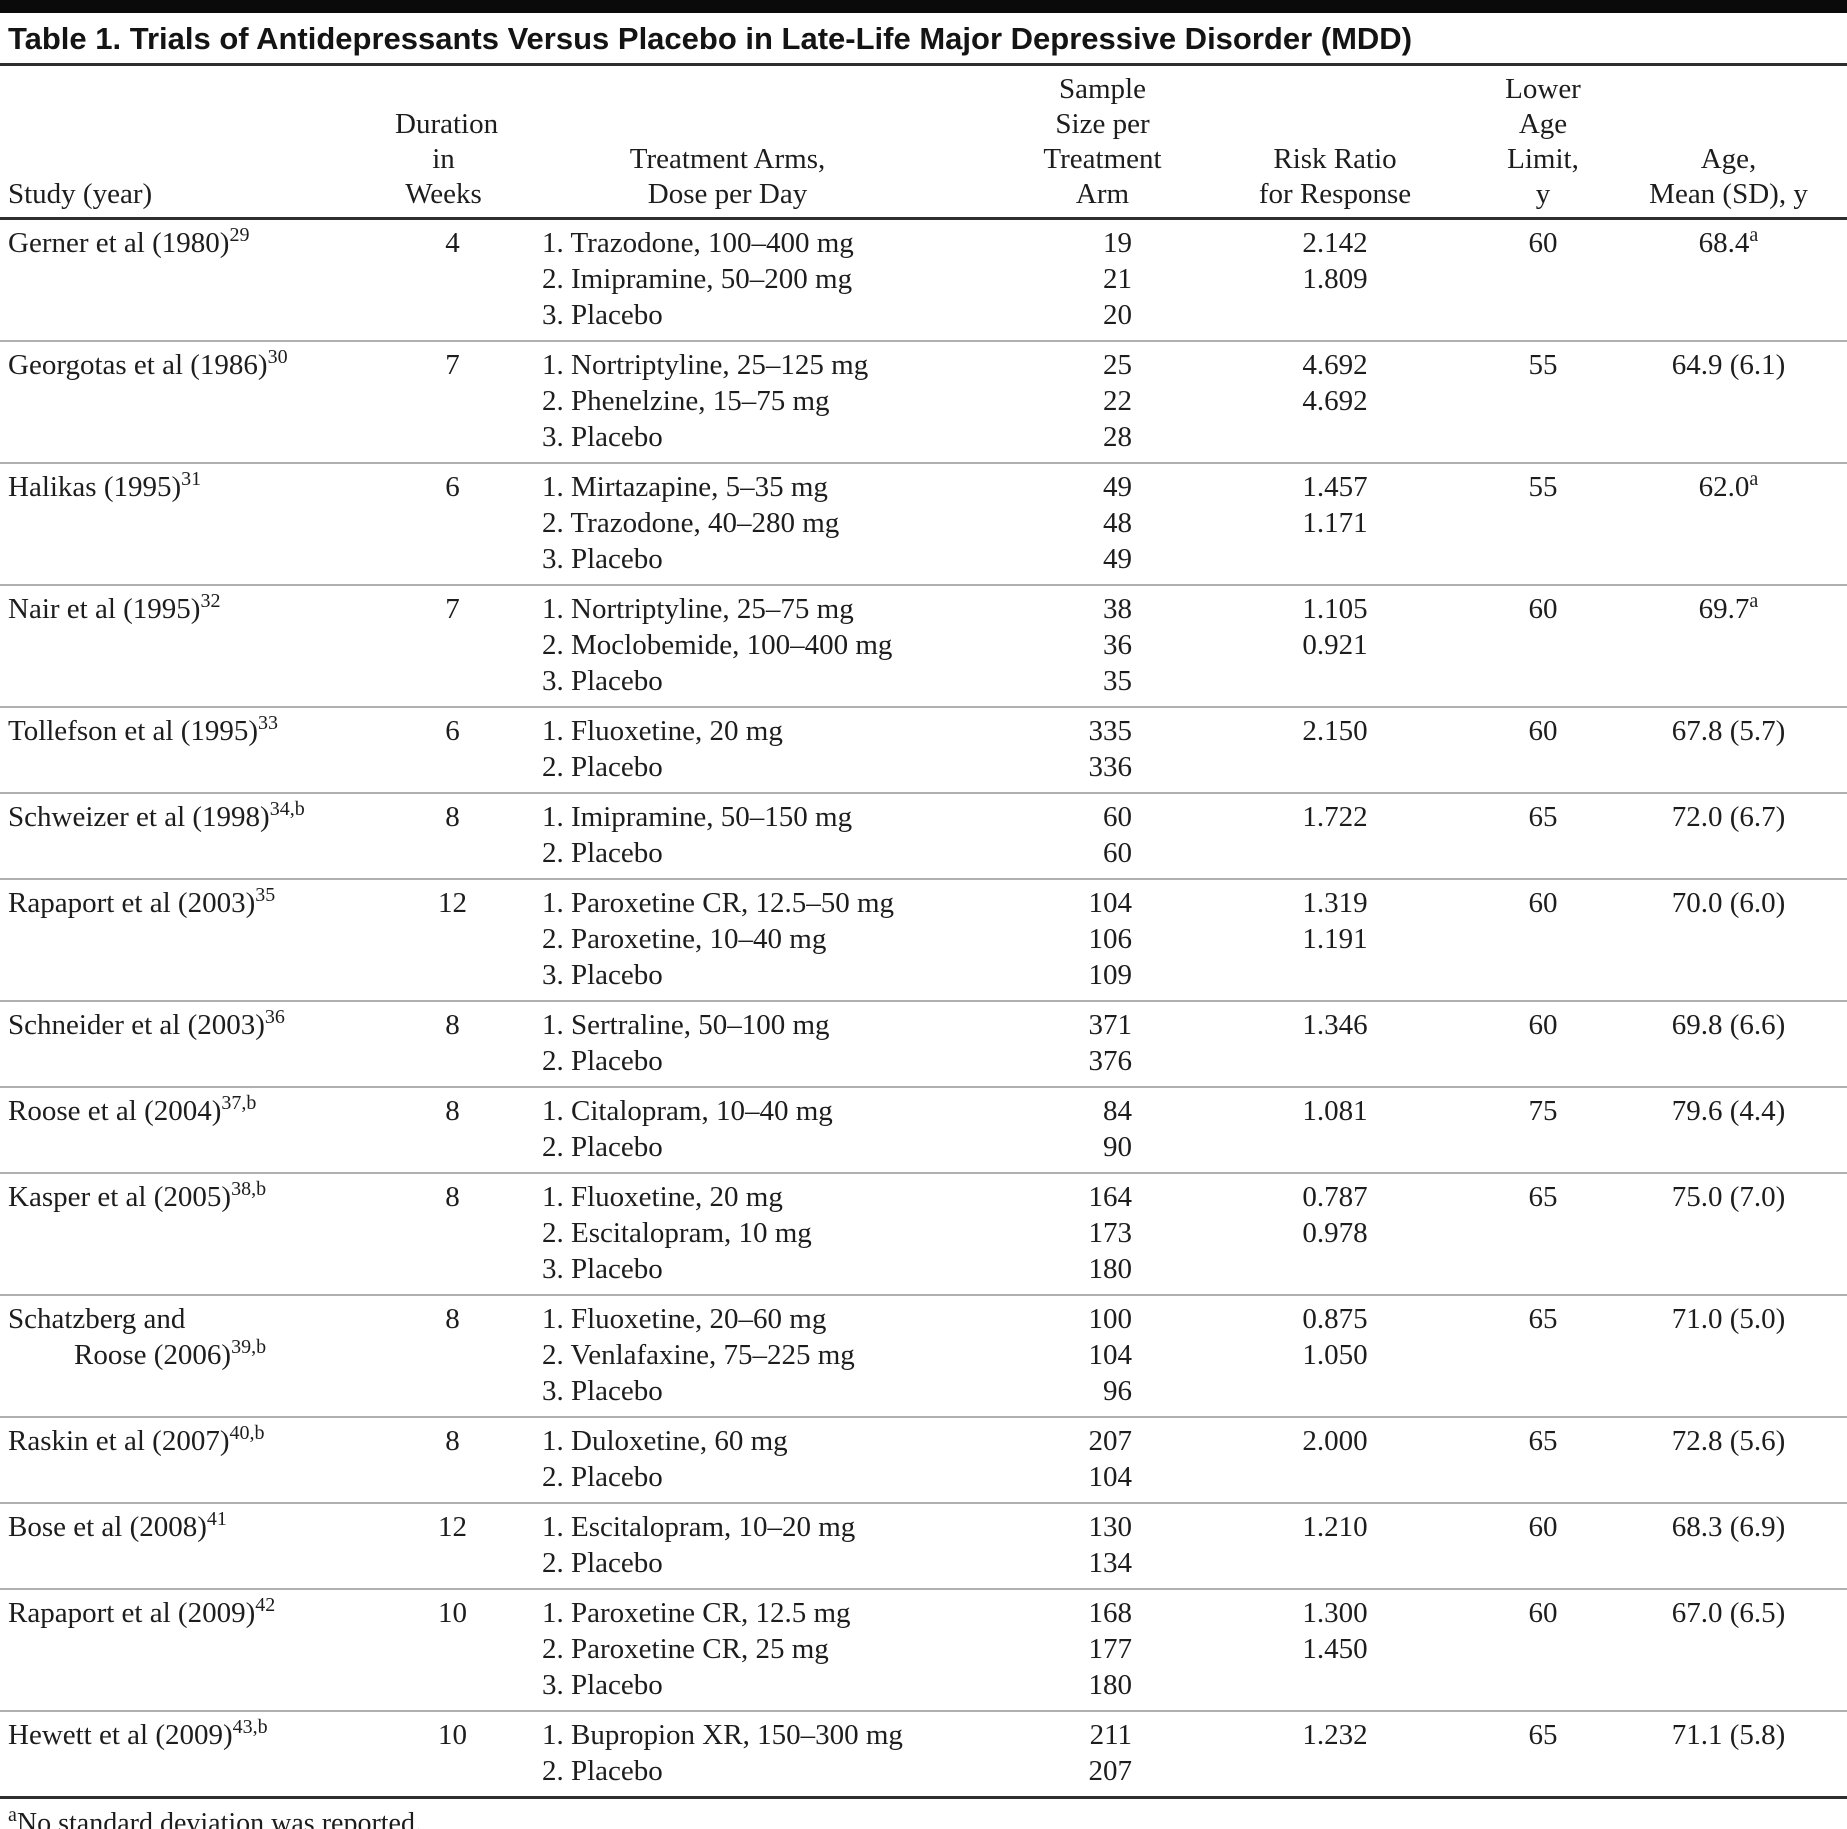  Describe the element at coordinates (1335, 1355) in the screenshot. I see `risk-ratio-cell: 0.875 1.050` at that location.